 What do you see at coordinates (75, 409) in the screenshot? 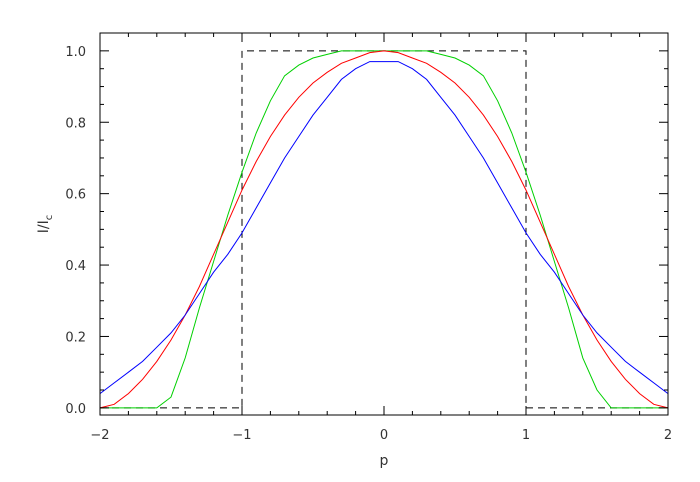
I see `y-tick-label: 0.0` at bounding box center [75, 409].